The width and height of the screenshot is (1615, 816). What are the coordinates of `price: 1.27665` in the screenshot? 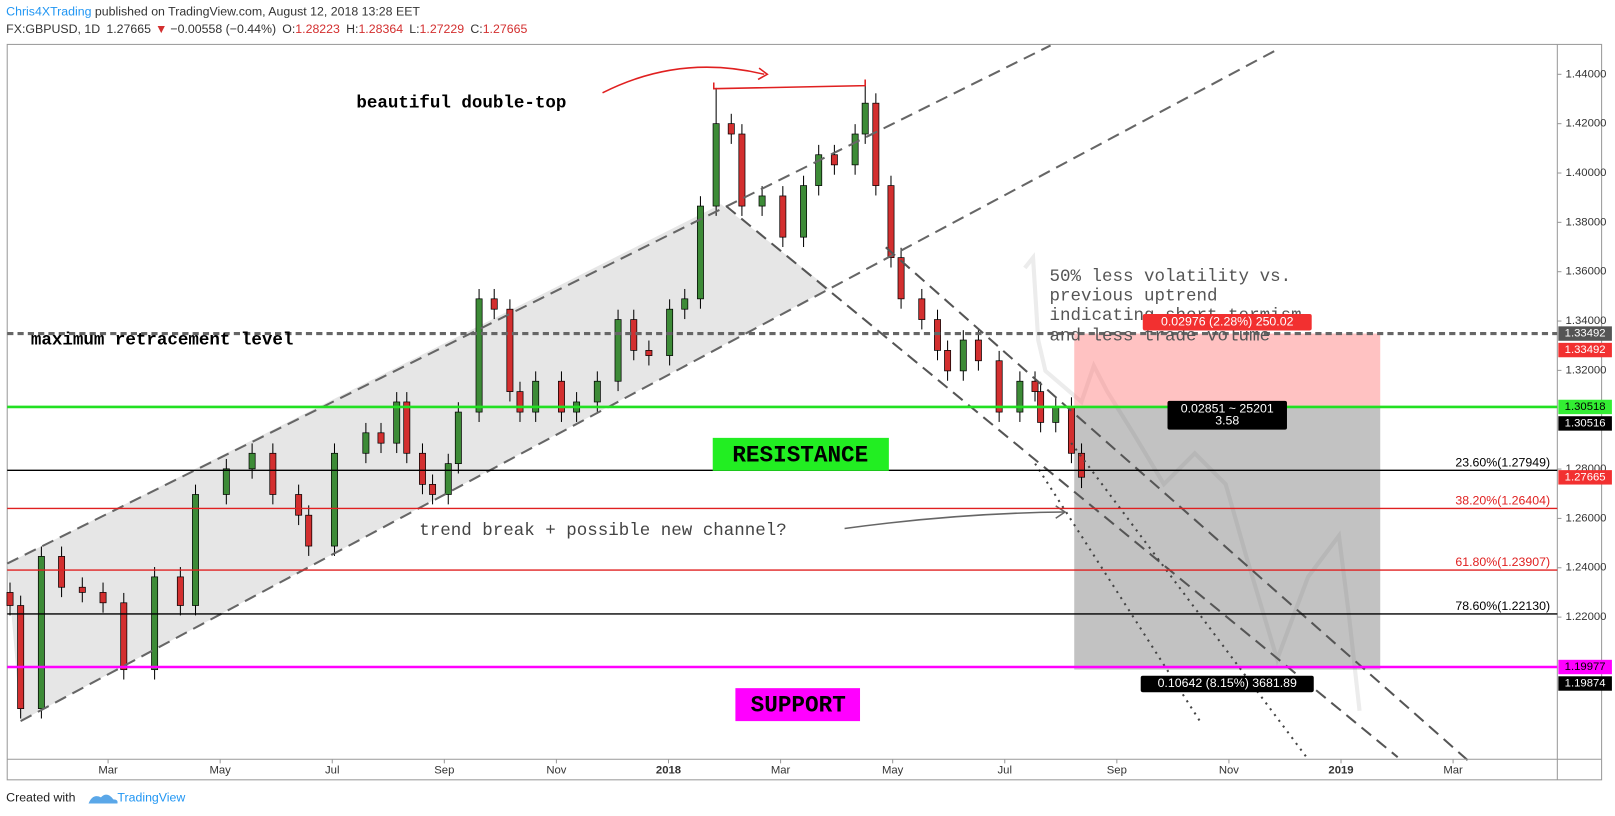 It's located at (128, 29).